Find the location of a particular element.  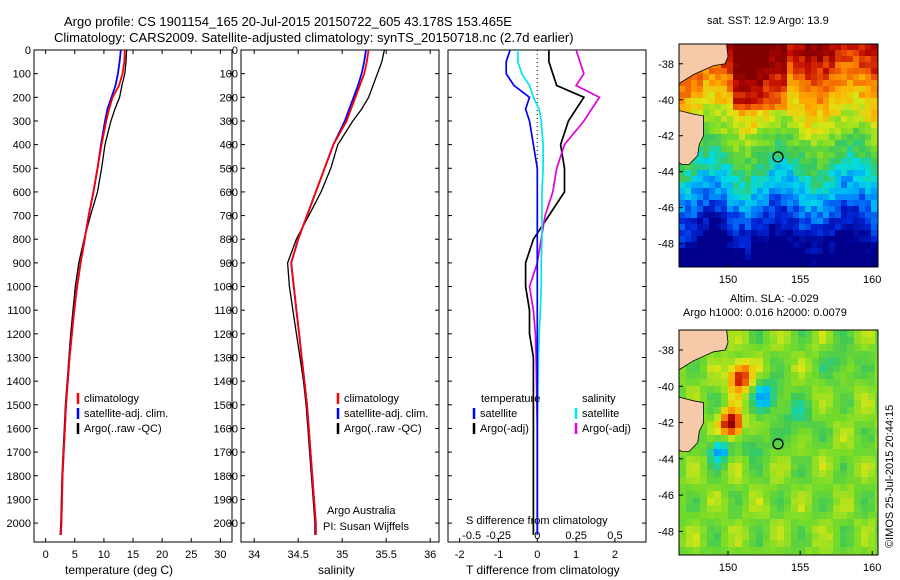

depth-tick-label: 800 is located at coordinates (229, 240).